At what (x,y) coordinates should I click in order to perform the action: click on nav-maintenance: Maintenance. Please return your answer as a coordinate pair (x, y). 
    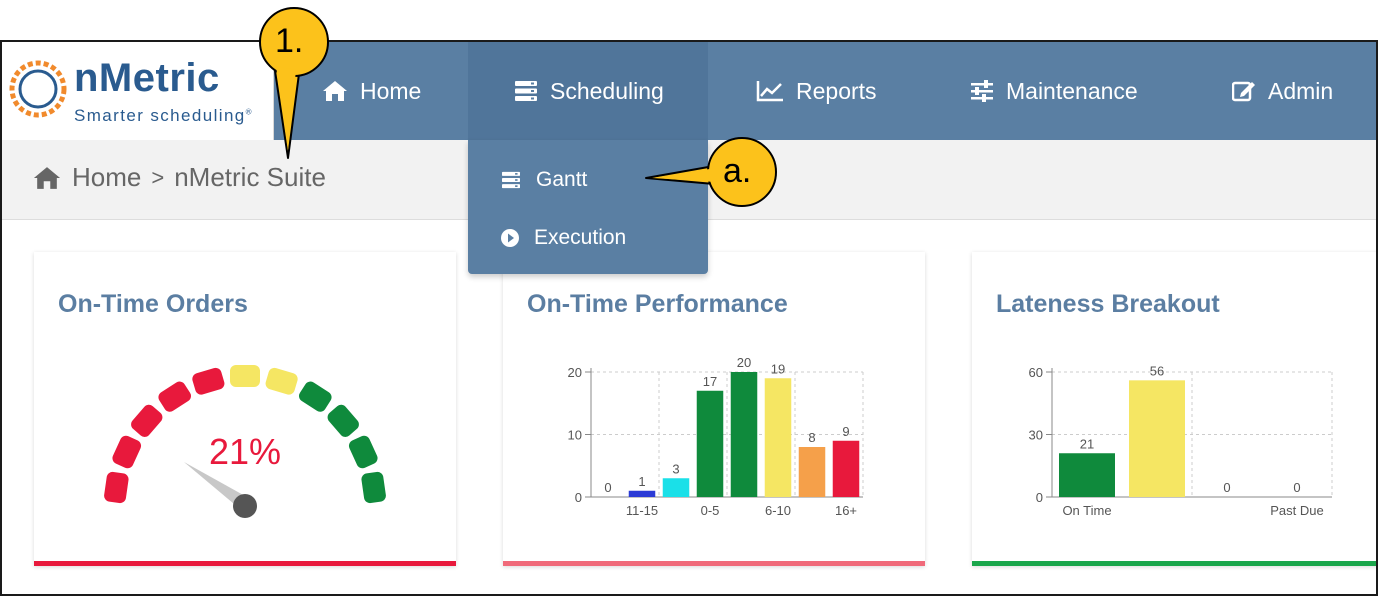
    Looking at the image, I should click on (1054, 91).